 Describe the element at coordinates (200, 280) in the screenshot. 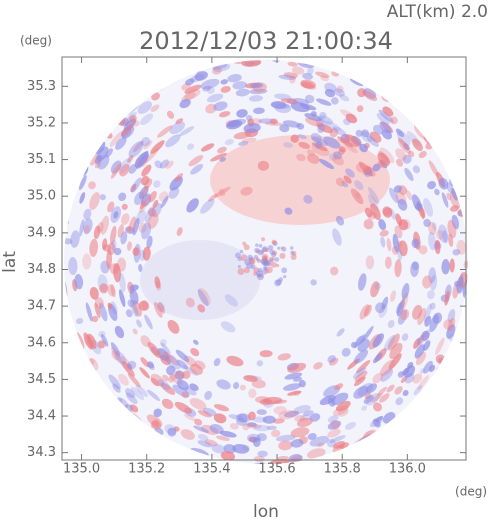

I see `echo-region` at that location.